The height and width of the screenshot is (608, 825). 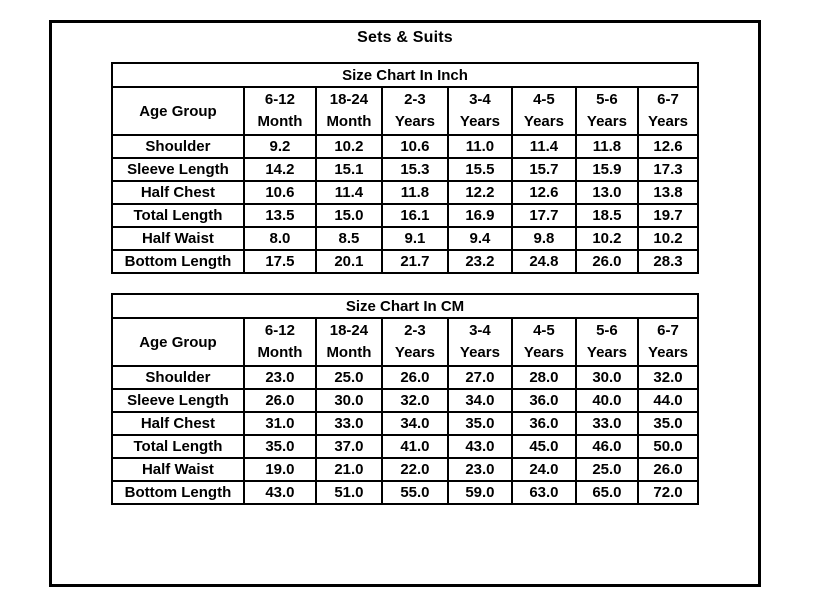 I want to click on size-value-cell: 28.3, so click(x=668, y=261).